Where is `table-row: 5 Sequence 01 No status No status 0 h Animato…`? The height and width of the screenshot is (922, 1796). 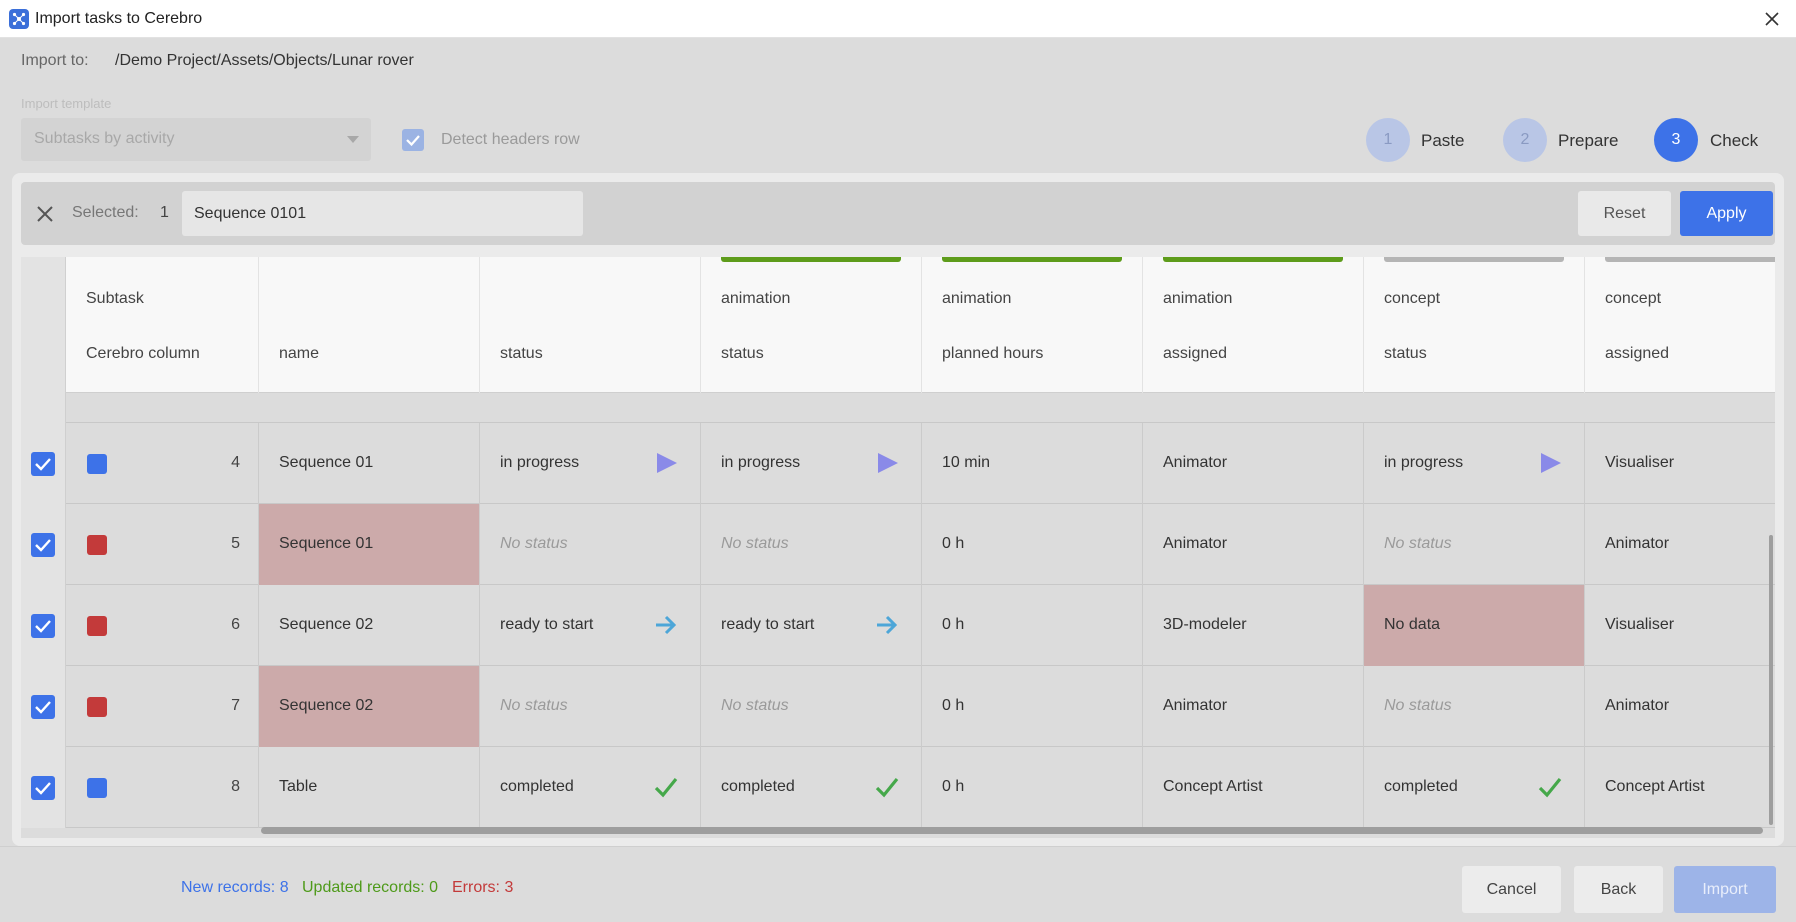
table-row: 5 Sequence 01 No status No status 0 h Animato… is located at coordinates (898, 544).